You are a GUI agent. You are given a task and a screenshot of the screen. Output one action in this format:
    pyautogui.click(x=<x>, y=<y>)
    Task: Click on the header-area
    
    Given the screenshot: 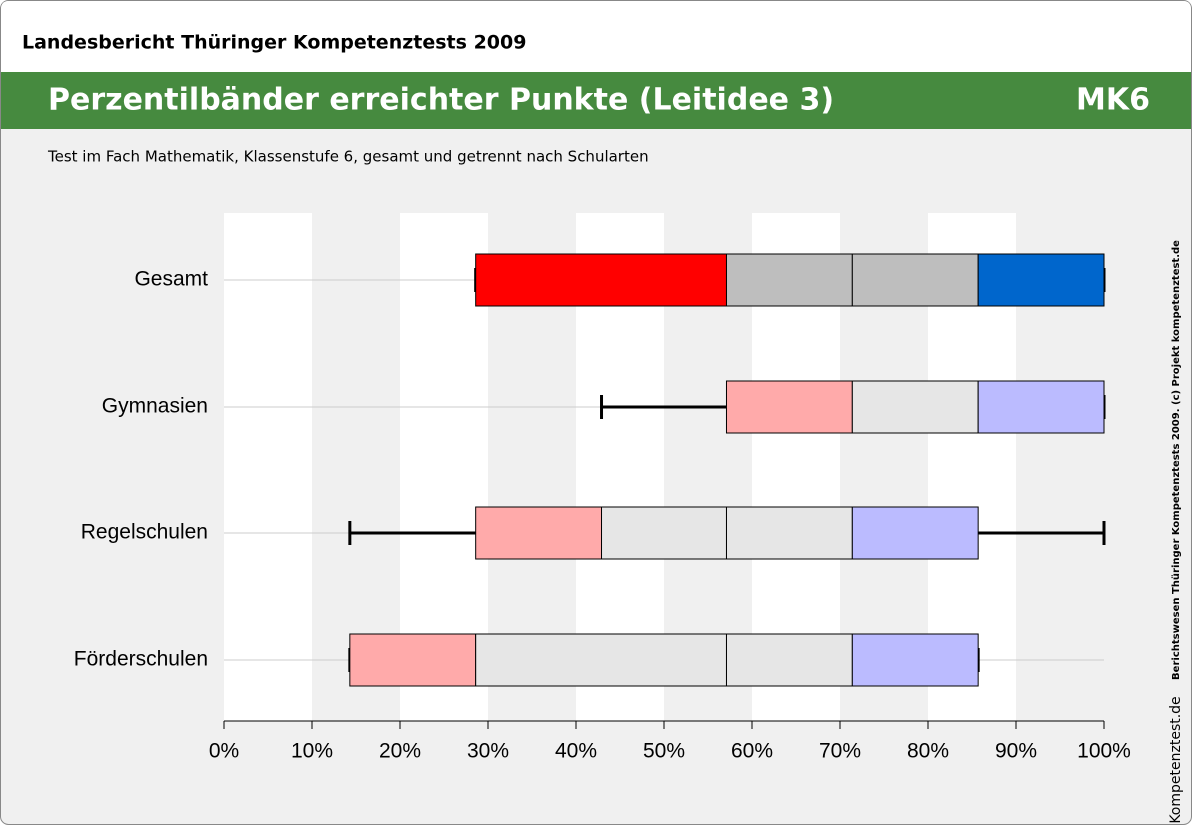 What is the action you would take?
    pyautogui.click(x=596, y=36)
    